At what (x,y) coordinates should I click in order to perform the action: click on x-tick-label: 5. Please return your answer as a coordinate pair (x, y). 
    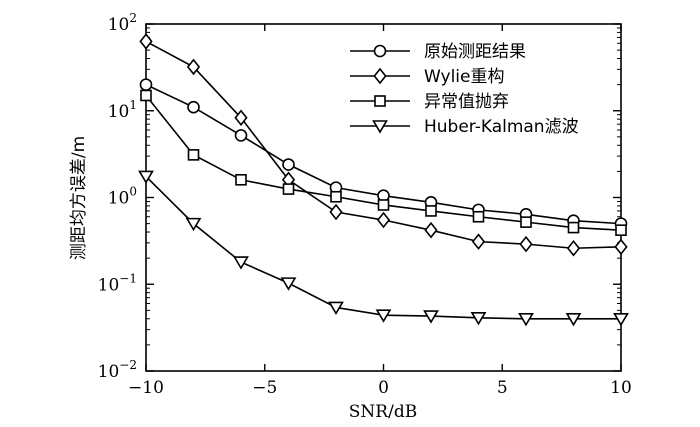
    Looking at the image, I should click on (502, 388).